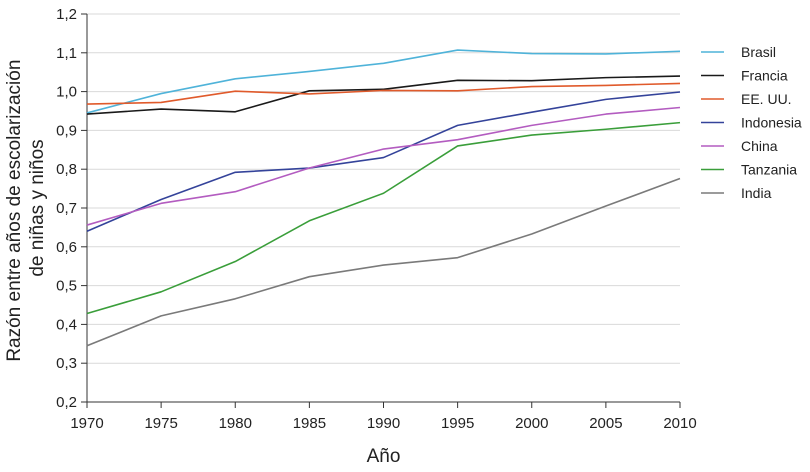 The image size is (810, 472). I want to click on series-line-francia, so click(383, 95).